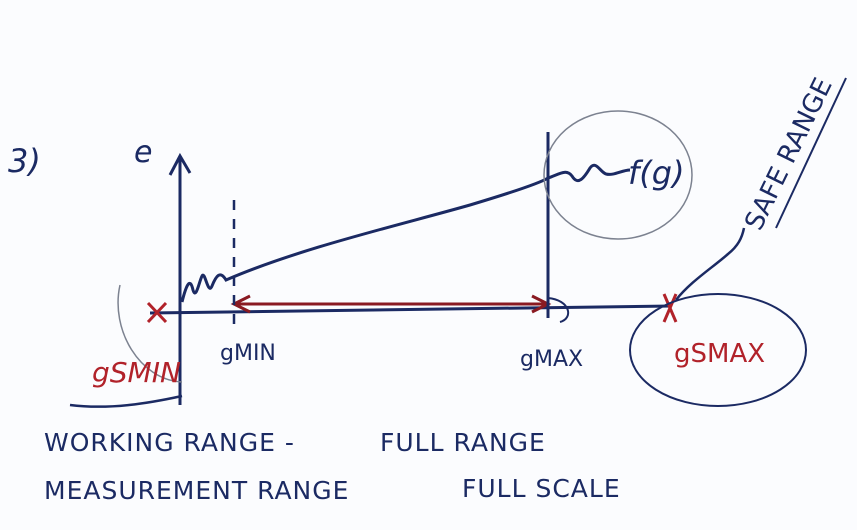 This screenshot has height=530, width=857. Describe the element at coordinates (551, 359) in the screenshot. I see `g-max-label: gMAX` at that location.